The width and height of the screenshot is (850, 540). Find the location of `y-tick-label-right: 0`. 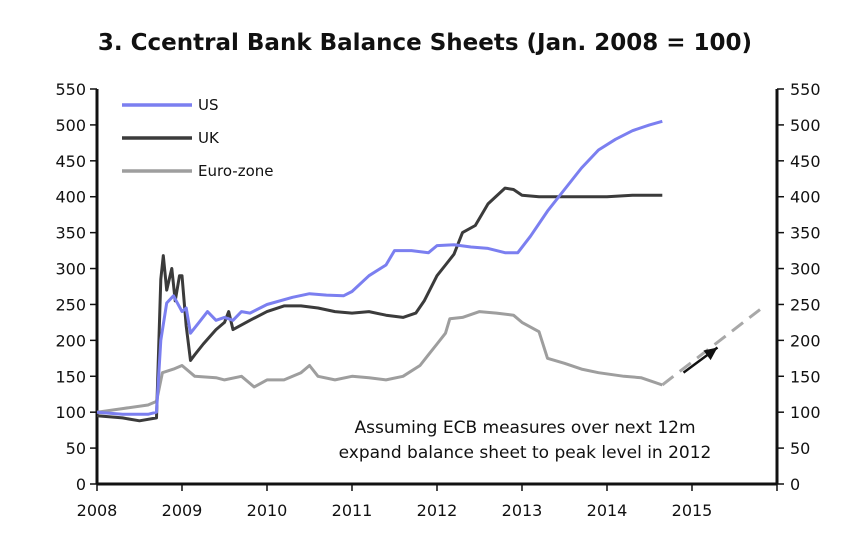

y-tick-label-right: 0 is located at coordinates (795, 484).